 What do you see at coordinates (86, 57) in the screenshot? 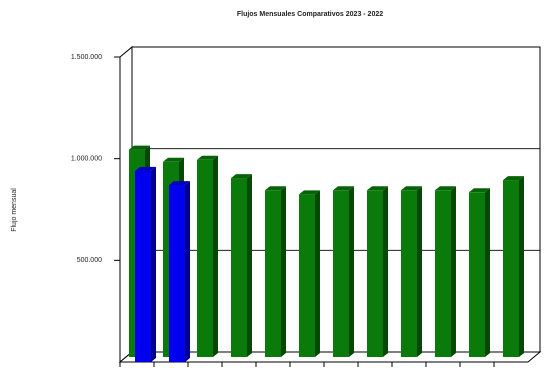
I see `y-tick-label: 1.500.000` at bounding box center [86, 57].